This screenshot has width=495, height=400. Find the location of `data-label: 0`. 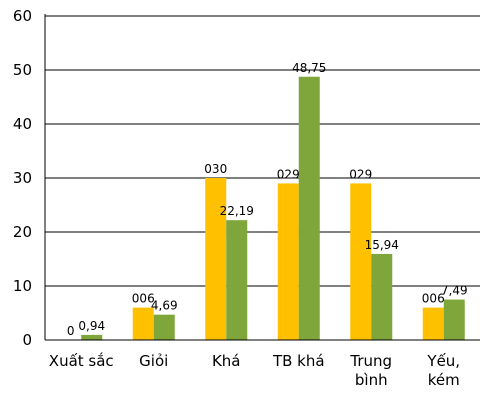

data-label: 0 is located at coordinates (71, 331).